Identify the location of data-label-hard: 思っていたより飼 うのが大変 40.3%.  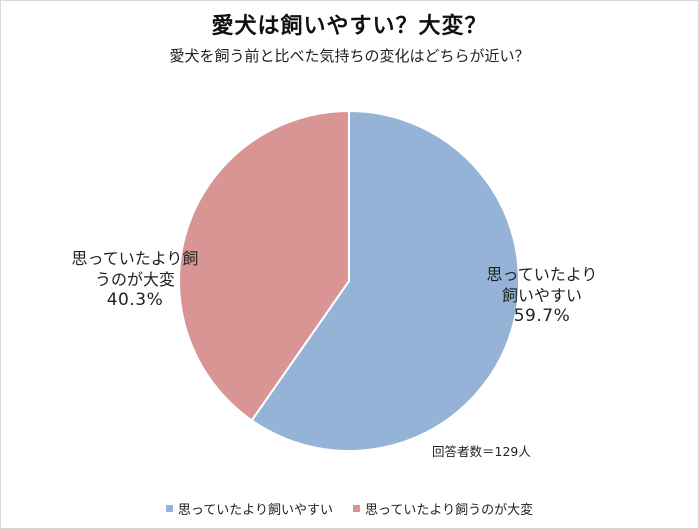
(135, 279).